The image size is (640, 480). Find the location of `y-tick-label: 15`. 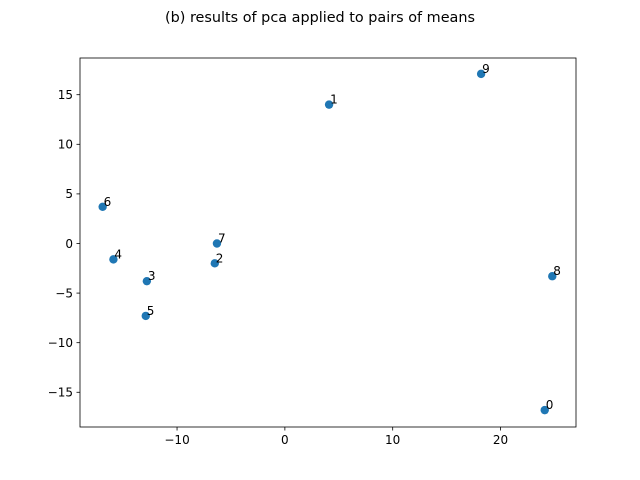

y-tick-label: 15 is located at coordinates (65, 95).